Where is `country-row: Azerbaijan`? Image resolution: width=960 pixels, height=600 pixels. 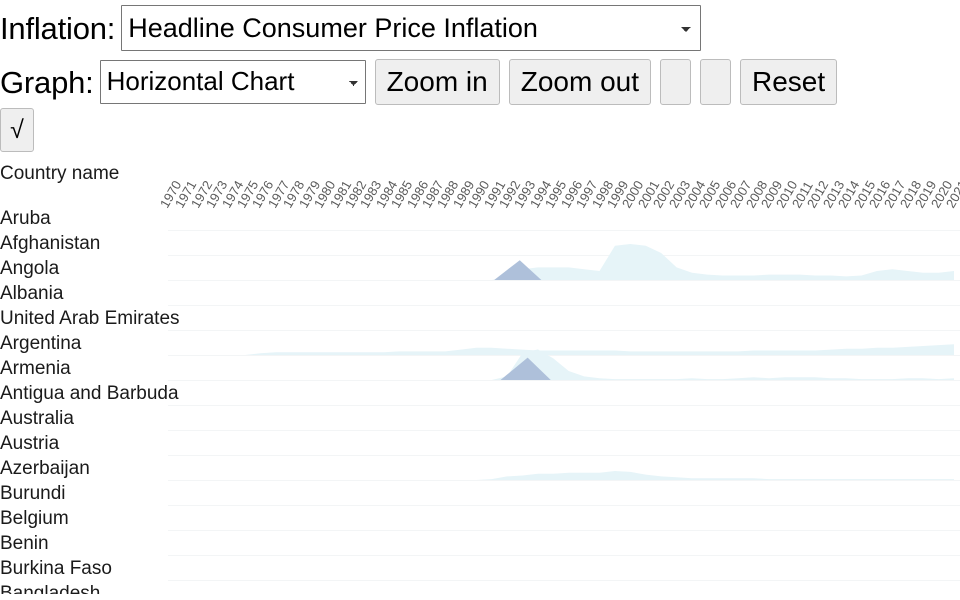 country-row: Azerbaijan is located at coordinates (480, 468).